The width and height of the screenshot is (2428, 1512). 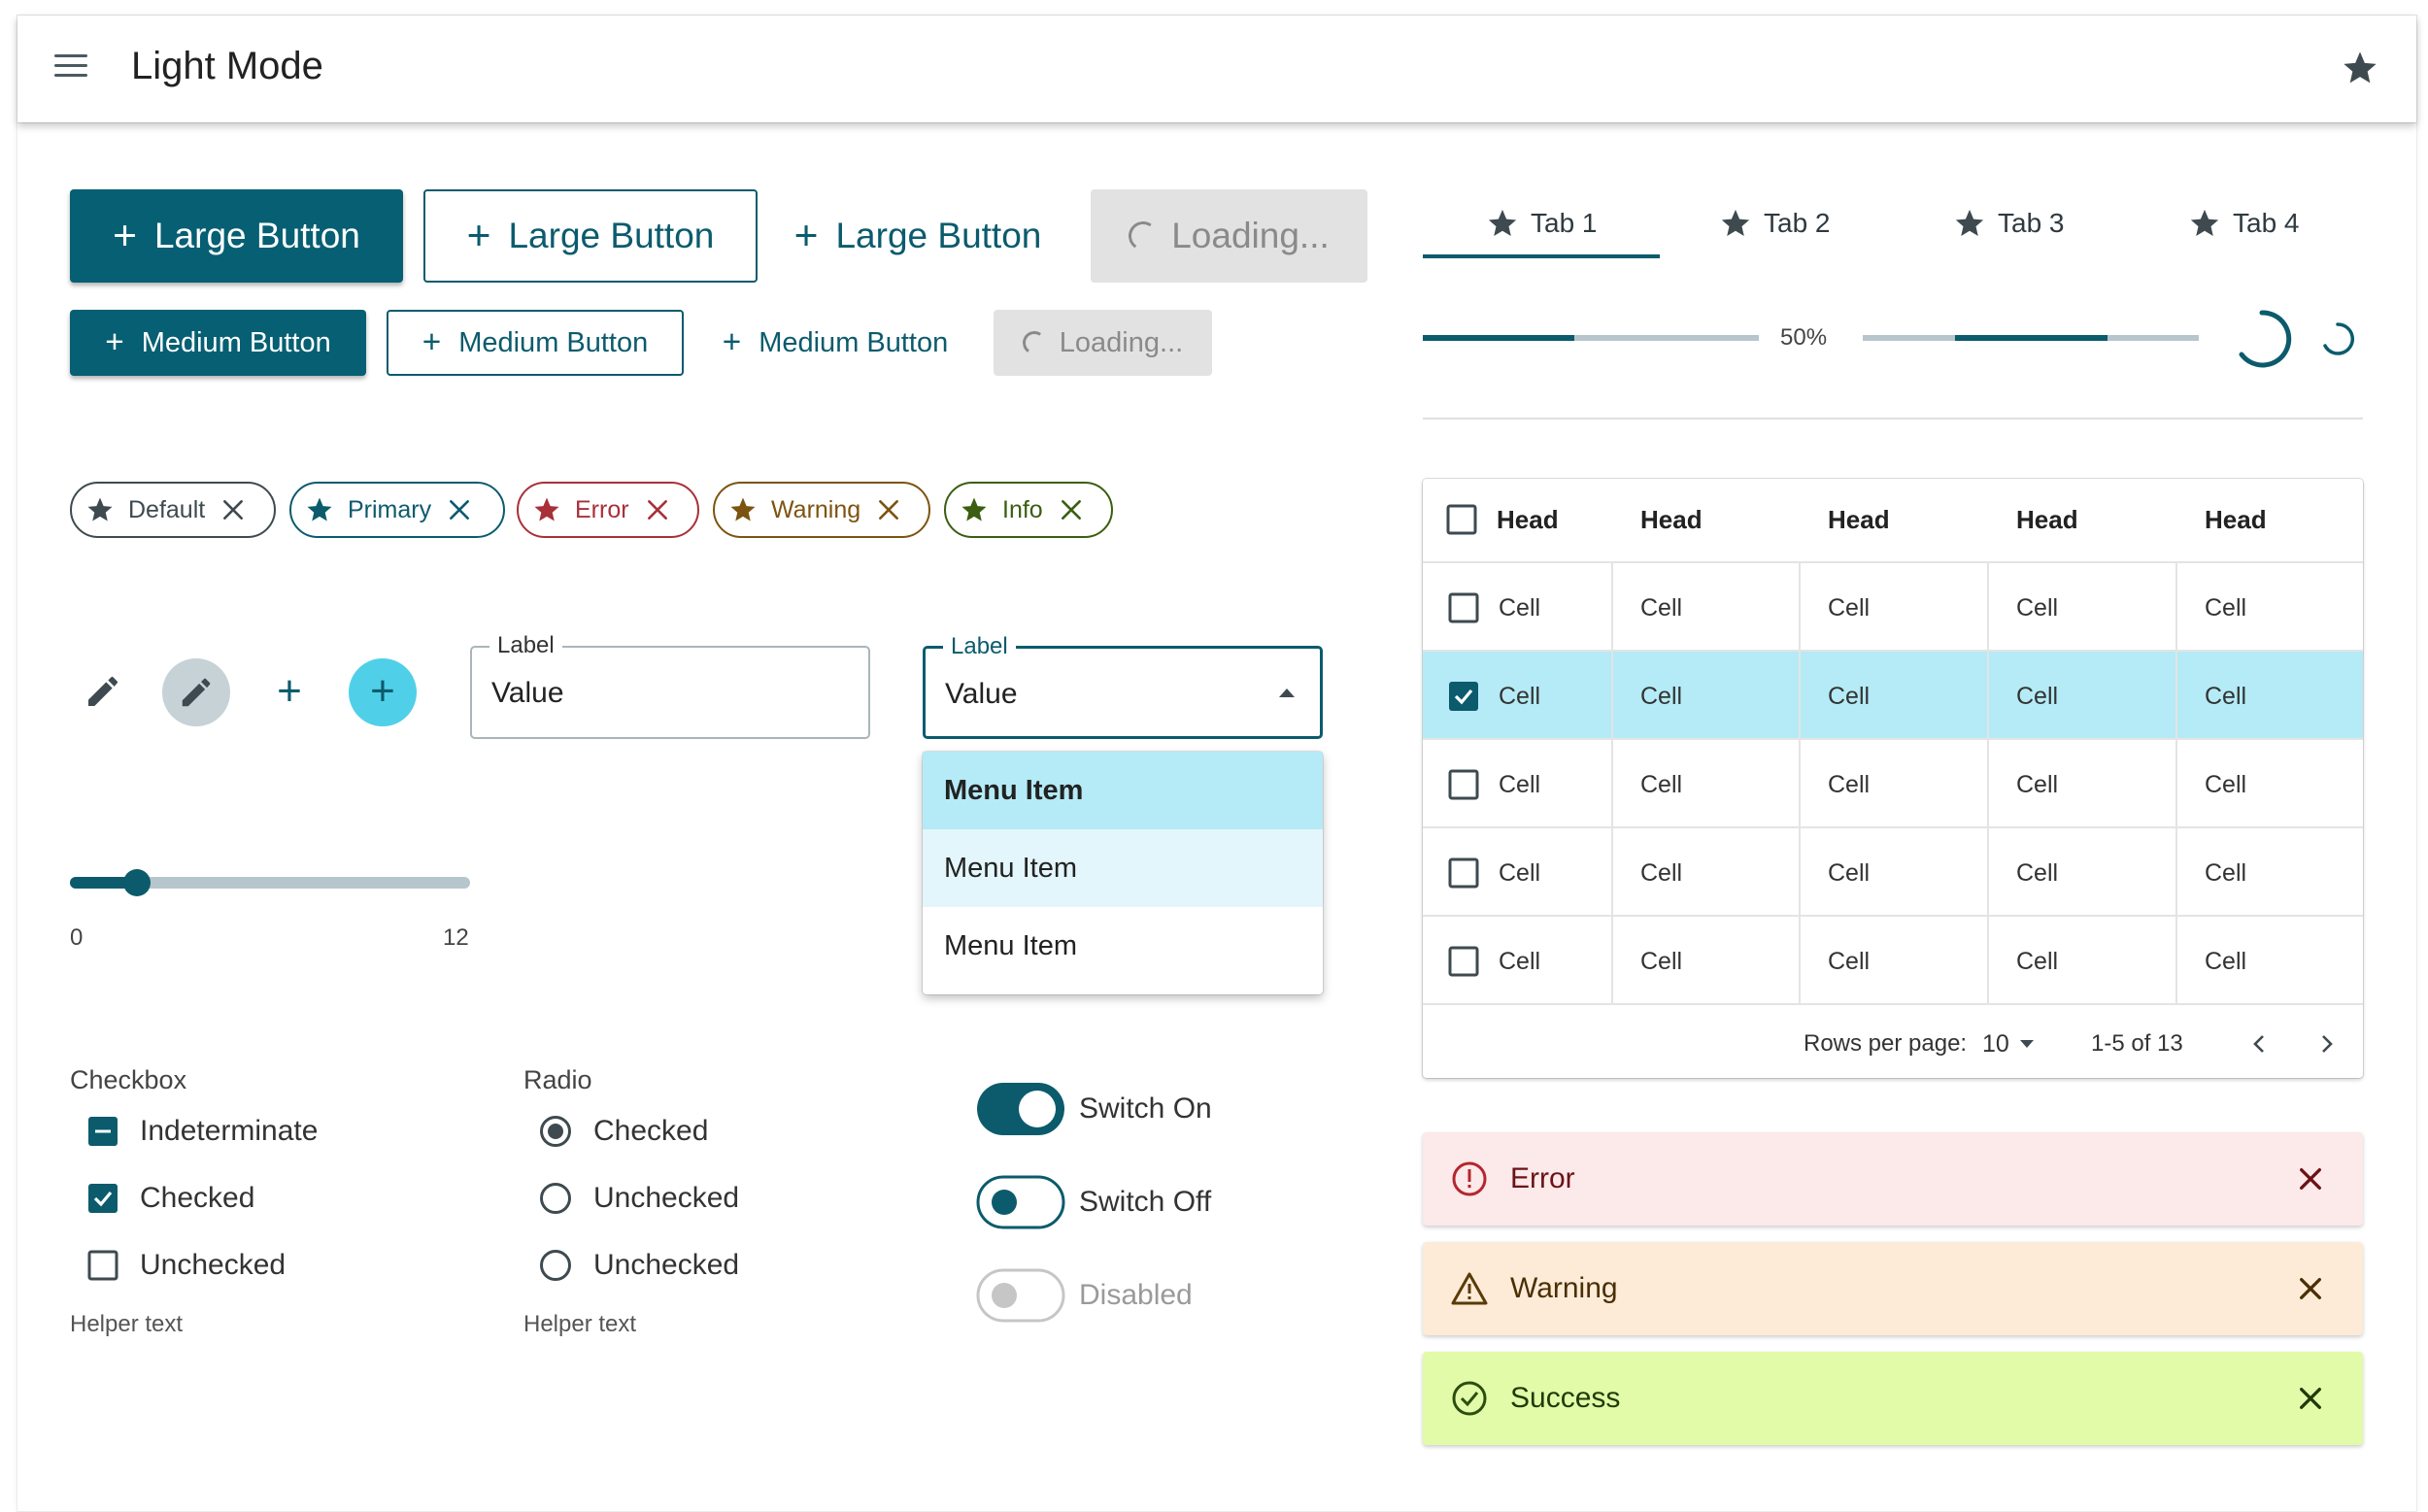 I want to click on tab-4: Tab 4, so click(x=2244, y=223).